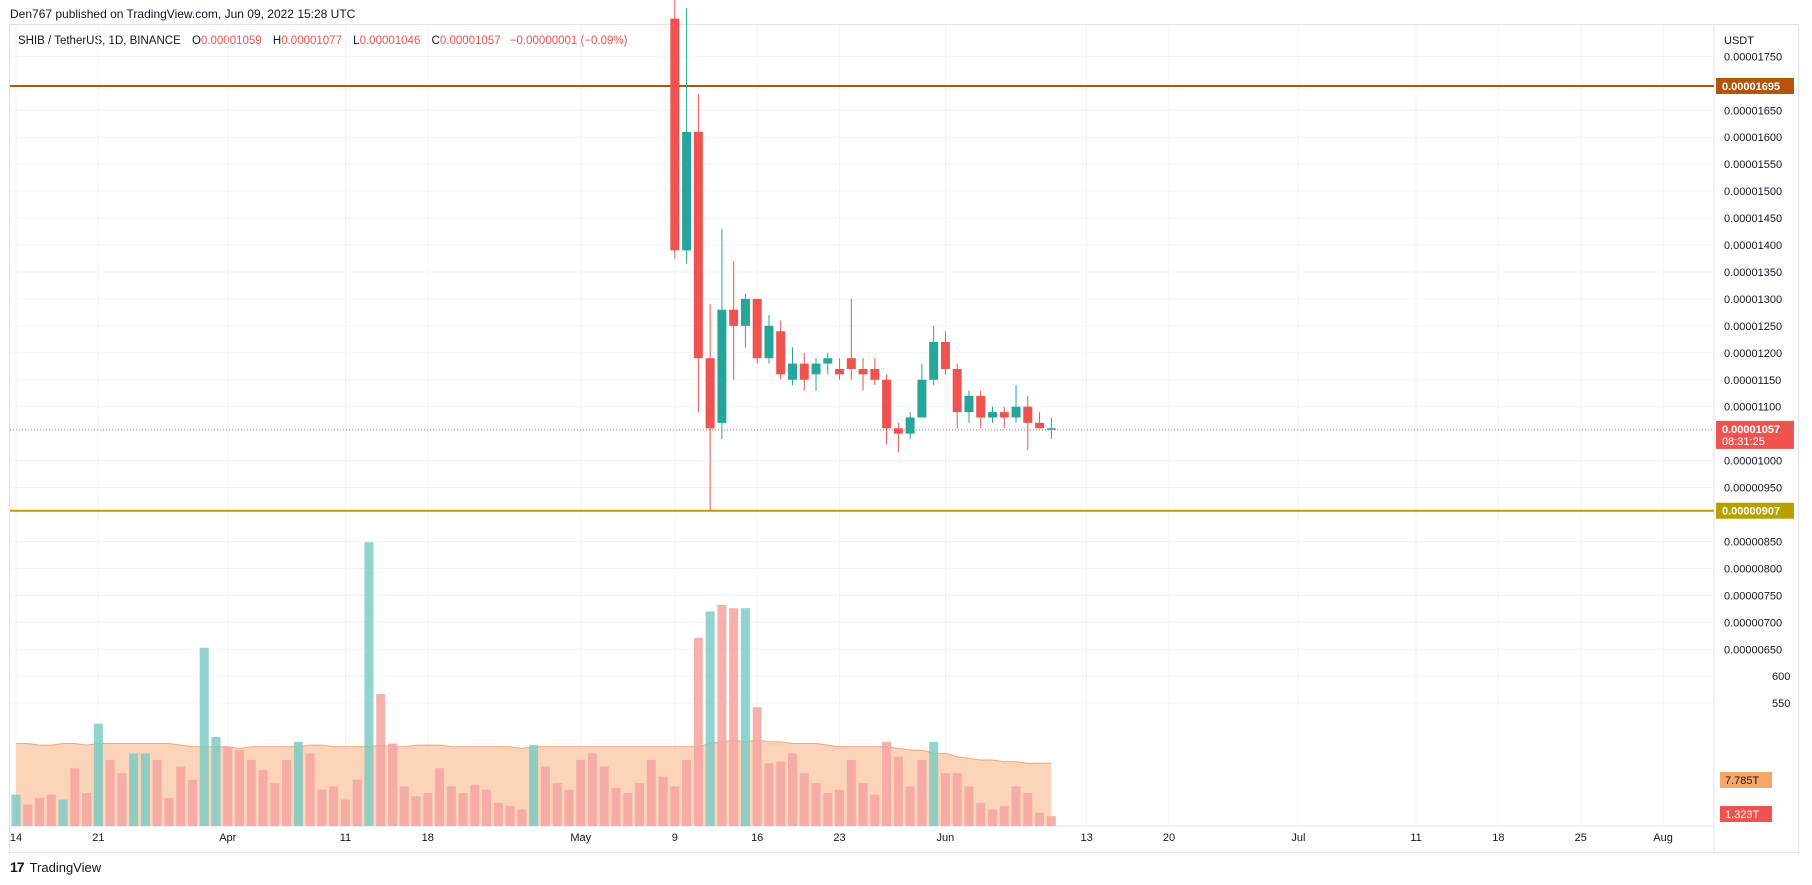  What do you see at coordinates (568, 41) in the screenshot?
I see `change-value: −0.00000001 (−0.09%)` at bounding box center [568, 41].